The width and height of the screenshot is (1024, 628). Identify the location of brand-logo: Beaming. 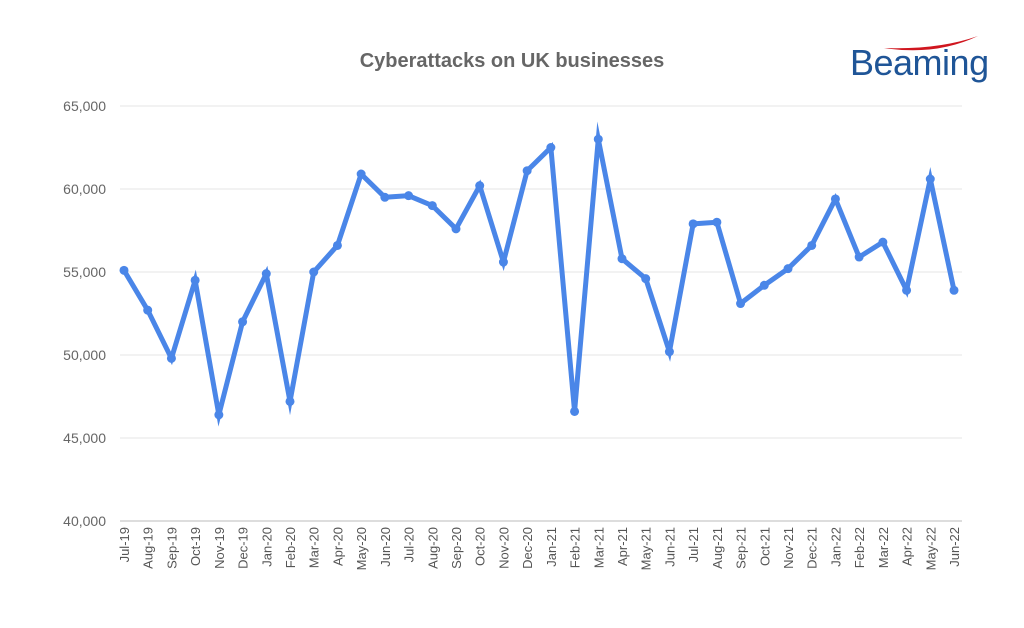
(917, 62).